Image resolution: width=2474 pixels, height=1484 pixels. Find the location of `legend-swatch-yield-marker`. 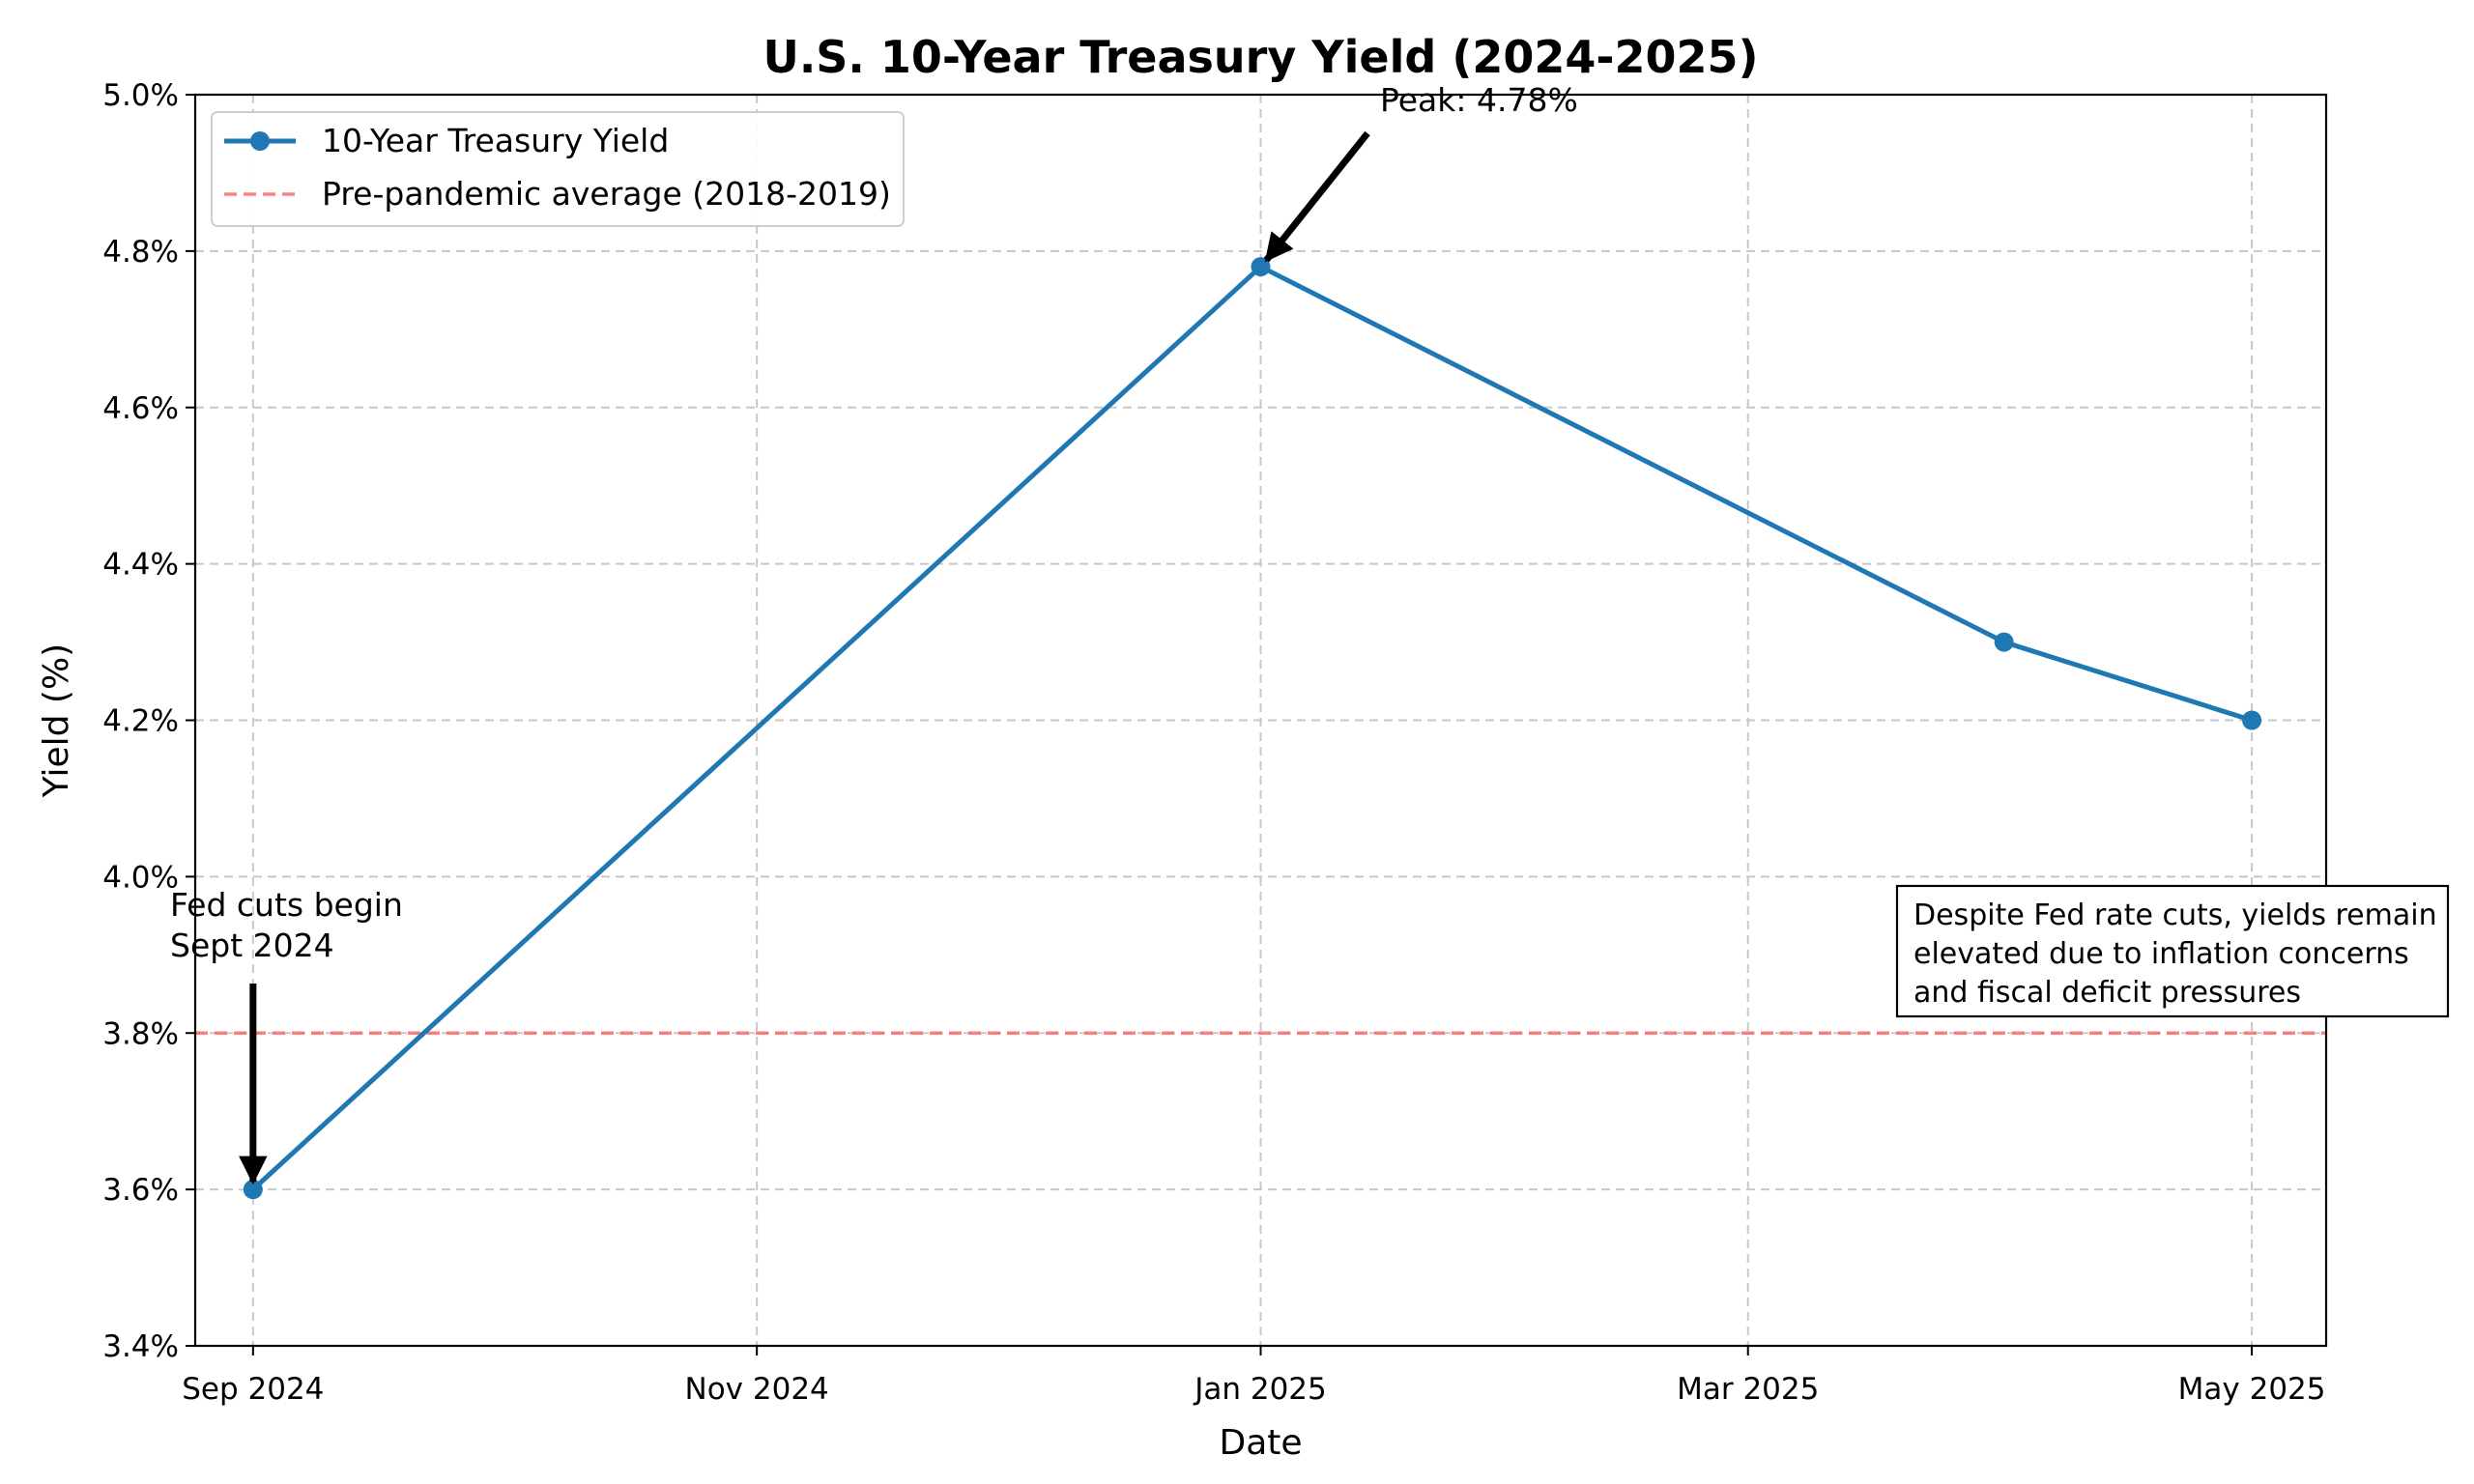

legend-swatch-yield-marker is located at coordinates (260, 141).